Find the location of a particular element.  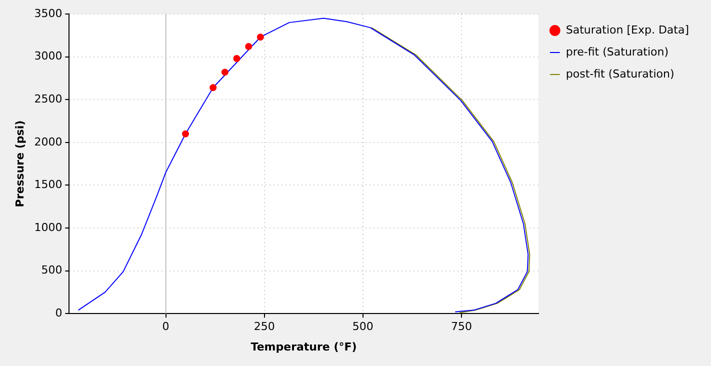

y-tick-label: 500 is located at coordinates (51, 270).